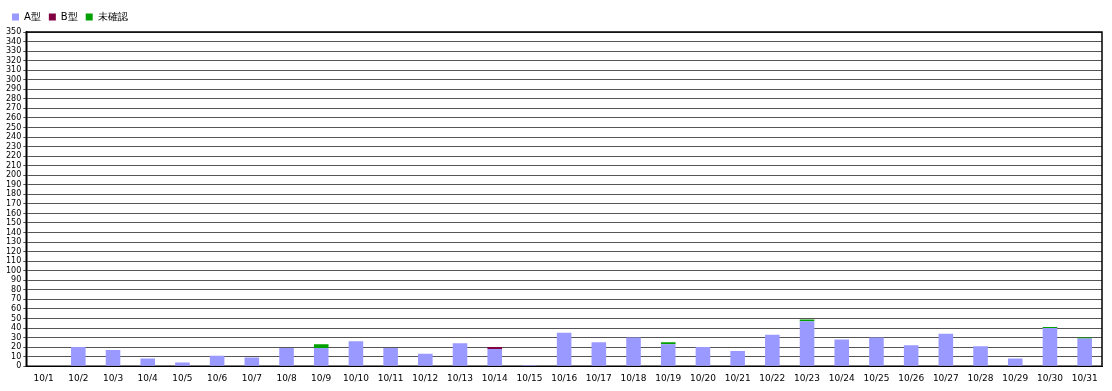 The height and width of the screenshot is (391, 1112). Describe the element at coordinates (980, 377) in the screenshot. I see `x-tick-label: 10/28` at that location.